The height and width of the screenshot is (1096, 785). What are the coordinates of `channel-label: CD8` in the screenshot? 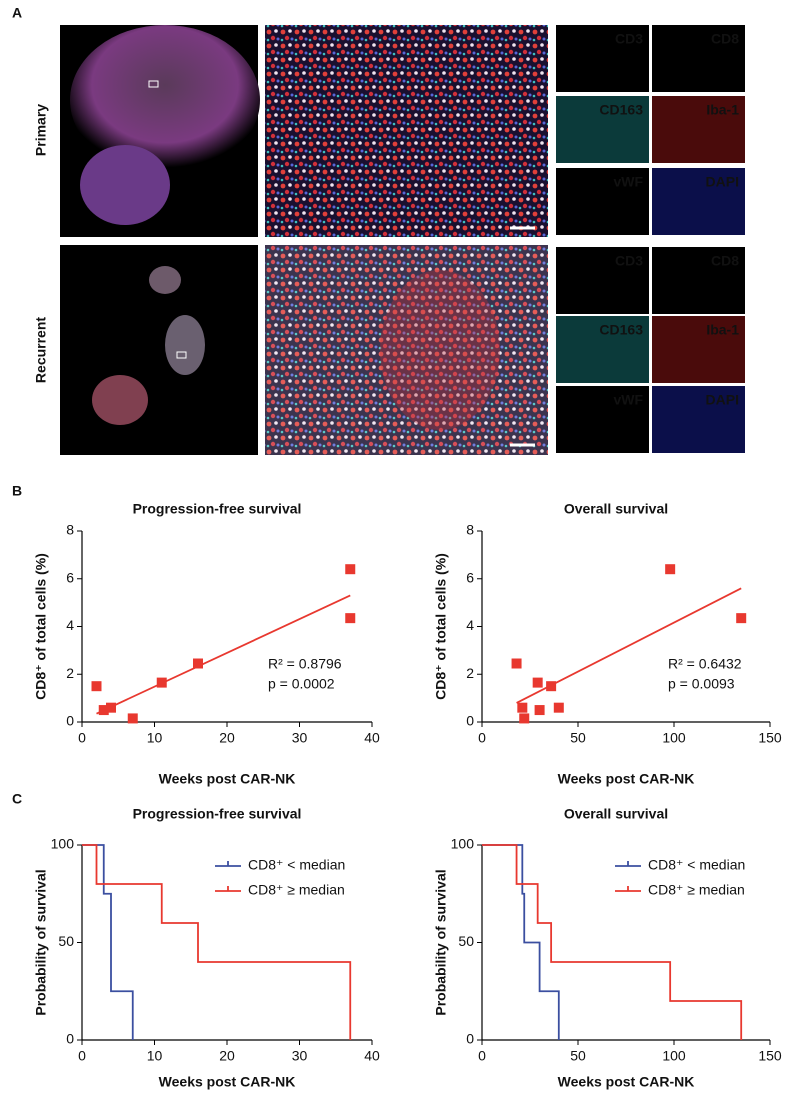 It's located at (725, 39).